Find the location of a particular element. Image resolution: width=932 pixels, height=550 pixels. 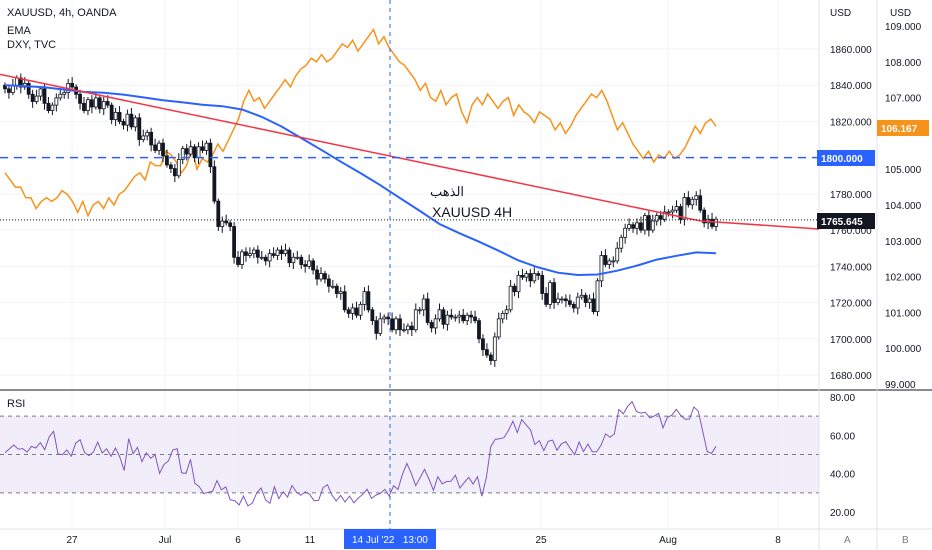

annotation-arabic: الذهب is located at coordinates (447, 191).